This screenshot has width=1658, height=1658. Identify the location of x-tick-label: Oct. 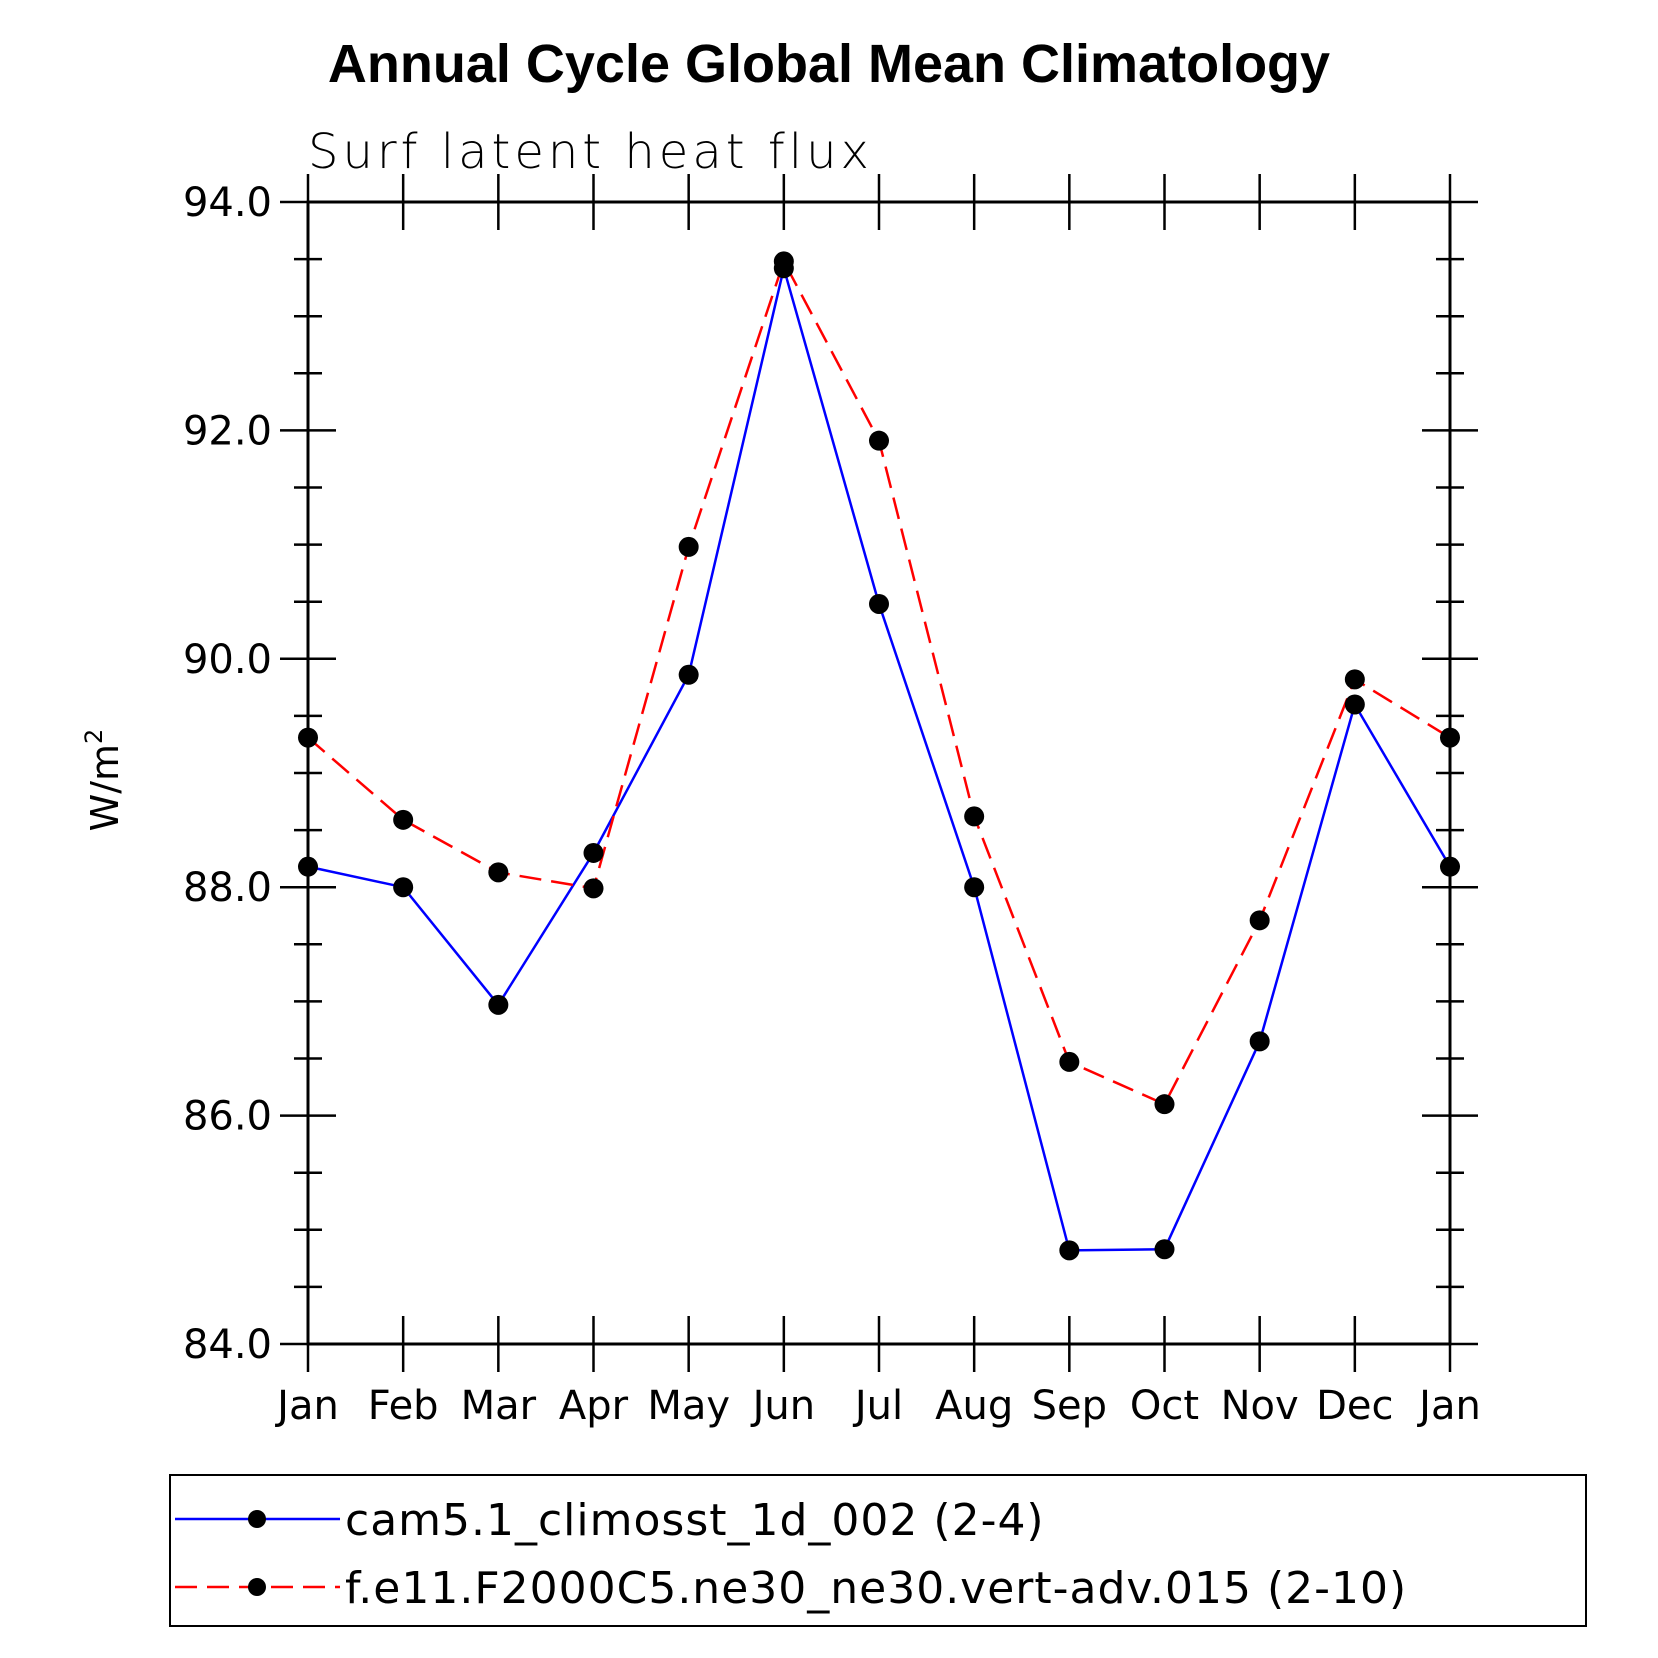
(1164, 1406).